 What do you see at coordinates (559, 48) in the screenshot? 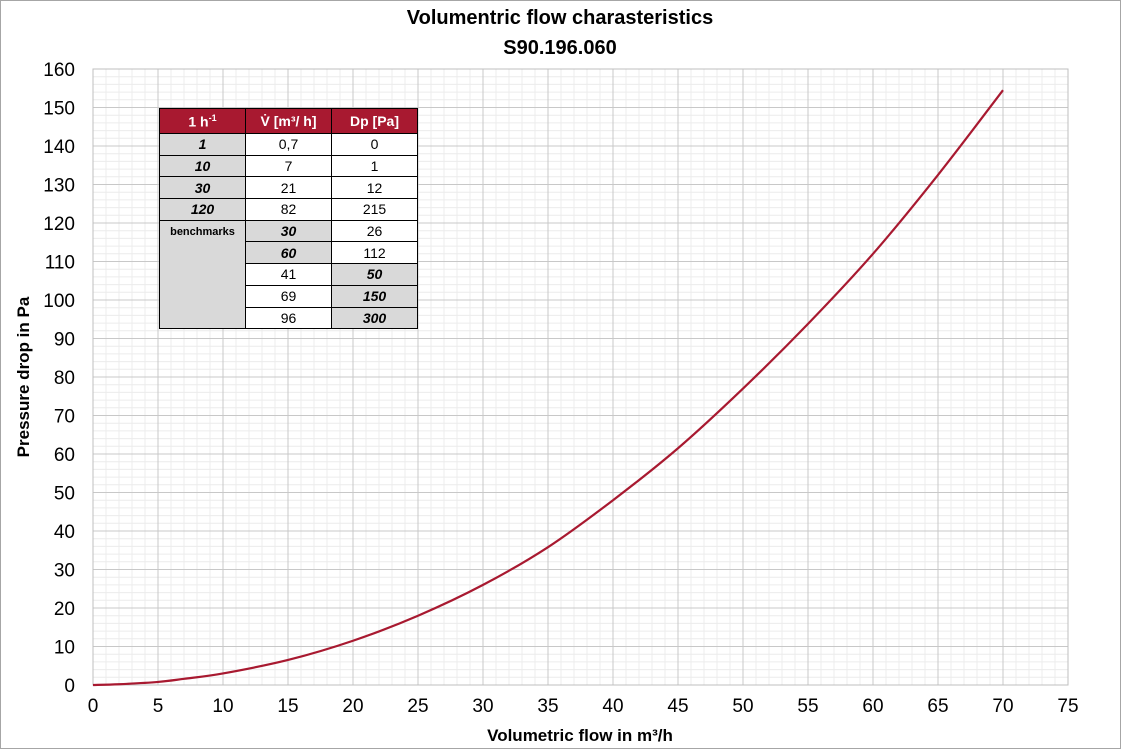
I see `chart-subtitle: S90.196.060` at bounding box center [559, 48].